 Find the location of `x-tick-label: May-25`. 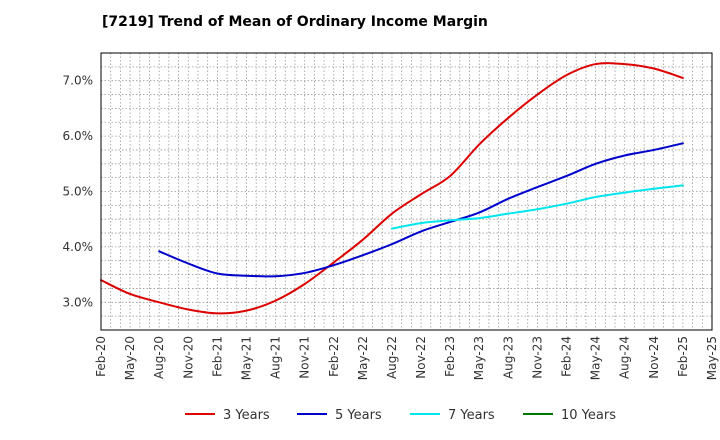

x-tick-label: May-25 is located at coordinates (712, 358).